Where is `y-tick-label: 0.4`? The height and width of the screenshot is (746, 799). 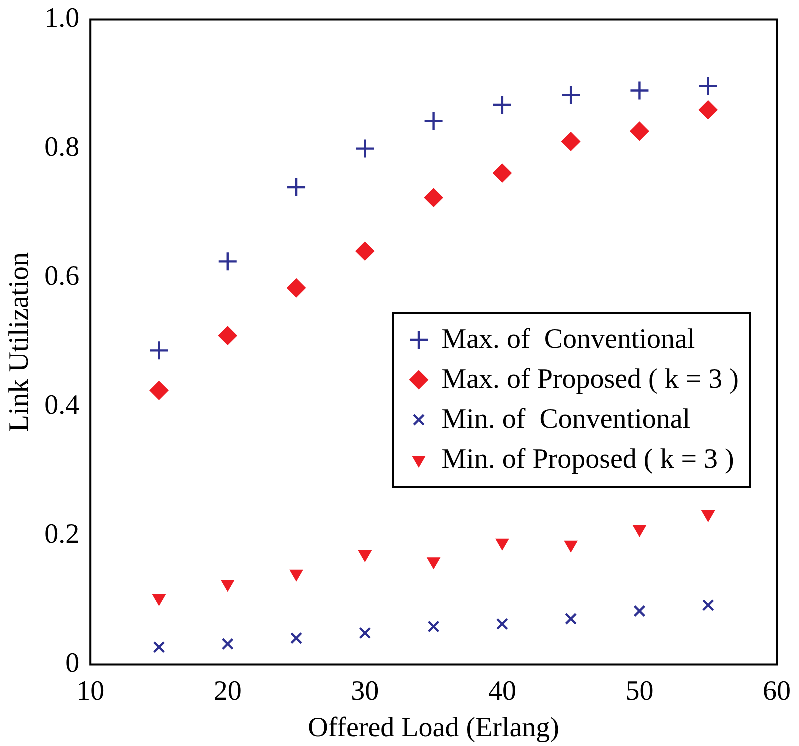 y-tick-label: 0.4 is located at coordinates (62, 406).